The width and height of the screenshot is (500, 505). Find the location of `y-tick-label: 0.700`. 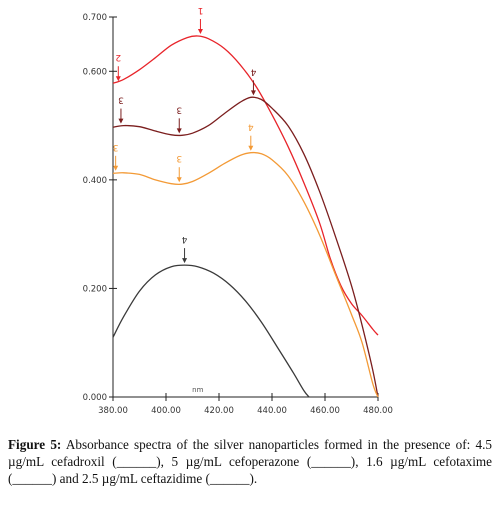

y-tick-label: 0.700 is located at coordinates (95, 18).